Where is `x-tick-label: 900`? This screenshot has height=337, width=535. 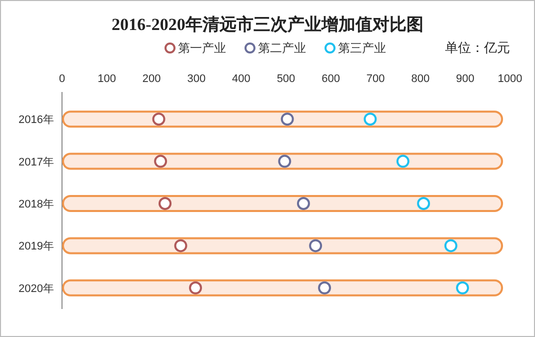 x-tick-label: 900 is located at coordinates (465, 79).